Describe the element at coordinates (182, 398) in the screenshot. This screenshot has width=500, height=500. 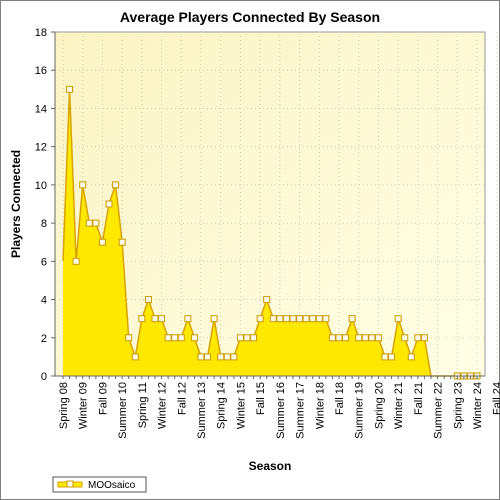
I see `x-tick-label: Fall 12` at that location.